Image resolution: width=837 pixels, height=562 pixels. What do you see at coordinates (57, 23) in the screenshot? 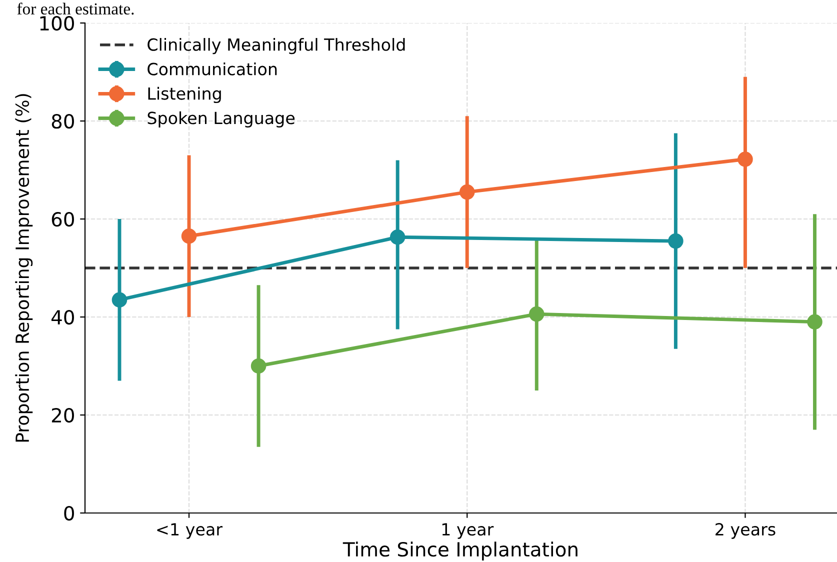
I see `y-tick-label: 100` at bounding box center [57, 23].